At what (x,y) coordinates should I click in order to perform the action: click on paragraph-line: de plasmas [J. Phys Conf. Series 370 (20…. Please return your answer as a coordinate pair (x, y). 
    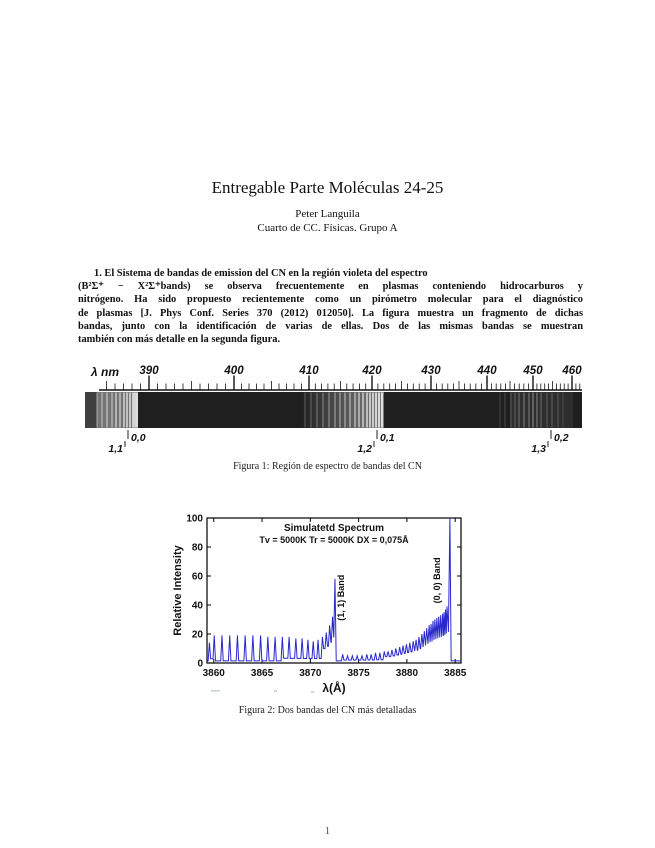
    Looking at the image, I should click on (330, 313).